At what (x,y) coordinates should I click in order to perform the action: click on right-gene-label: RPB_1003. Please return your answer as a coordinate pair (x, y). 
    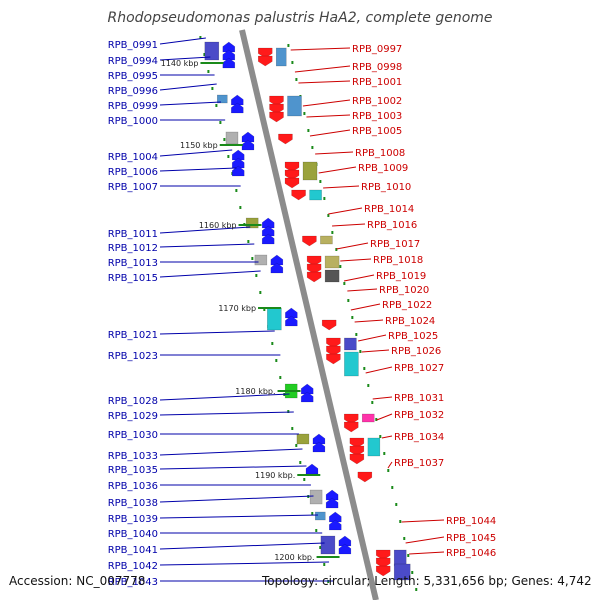
    Looking at the image, I should click on (377, 116).